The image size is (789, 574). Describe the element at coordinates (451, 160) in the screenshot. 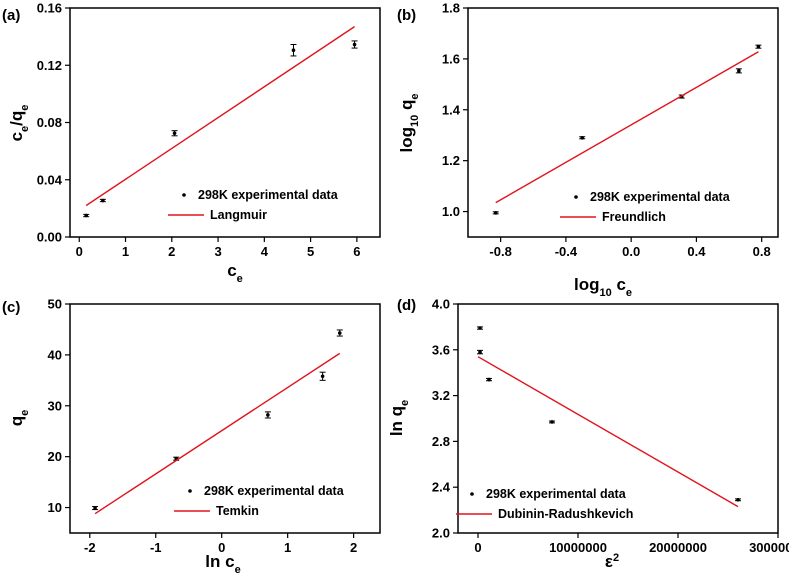

I see `y-tick-label: 1.2` at that location.